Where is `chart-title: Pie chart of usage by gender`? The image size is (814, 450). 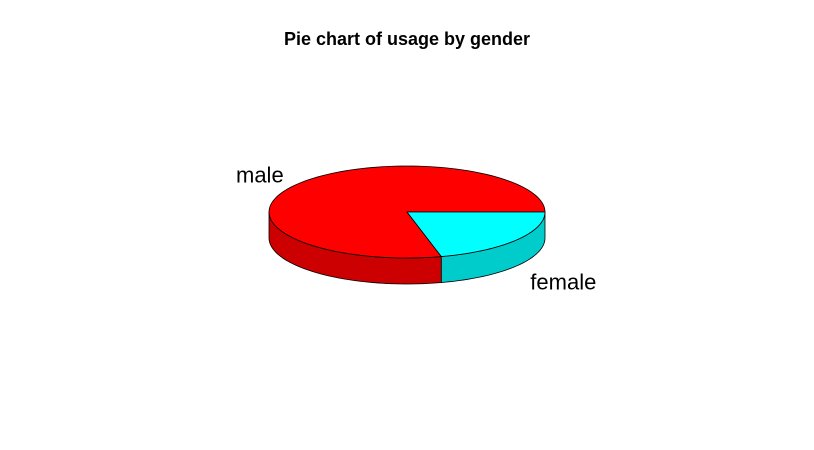
chart-title: Pie chart of usage by gender is located at coordinates (407, 39).